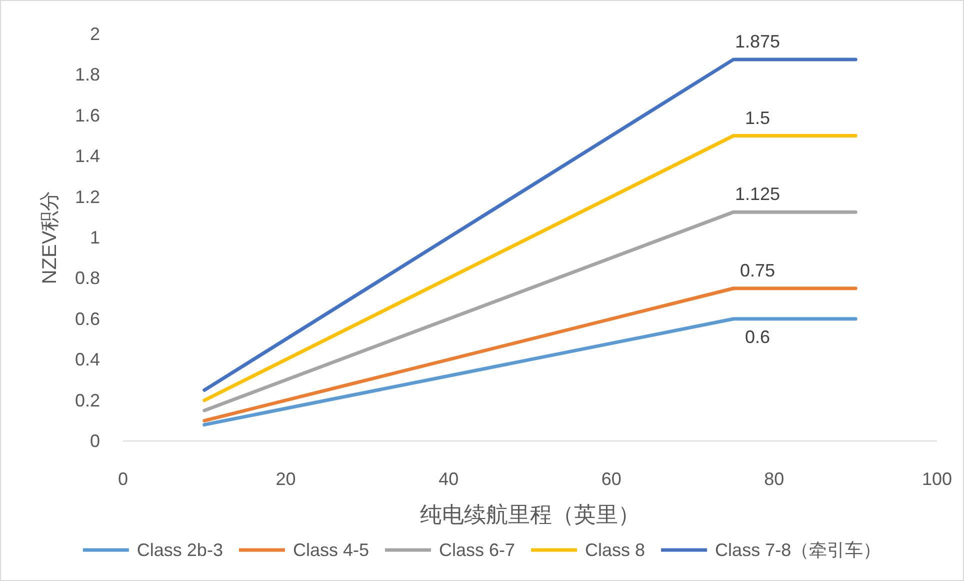 The height and width of the screenshot is (581, 964). What do you see at coordinates (477, 550) in the screenshot?
I see `legend-label: Class 6-7` at bounding box center [477, 550].